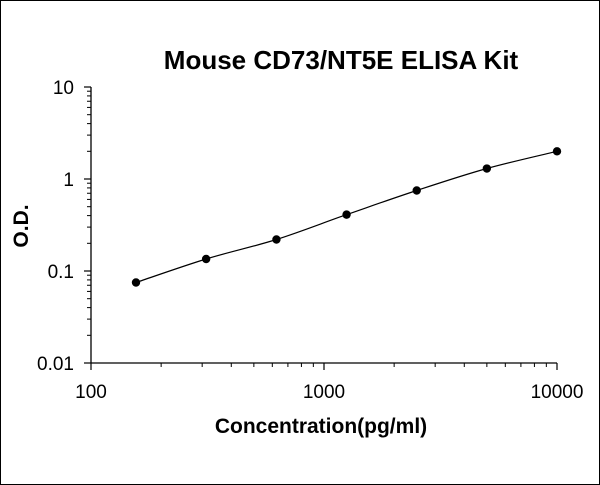  What do you see at coordinates (55, 364) in the screenshot?
I see `y-tick-label: 0.01` at bounding box center [55, 364].